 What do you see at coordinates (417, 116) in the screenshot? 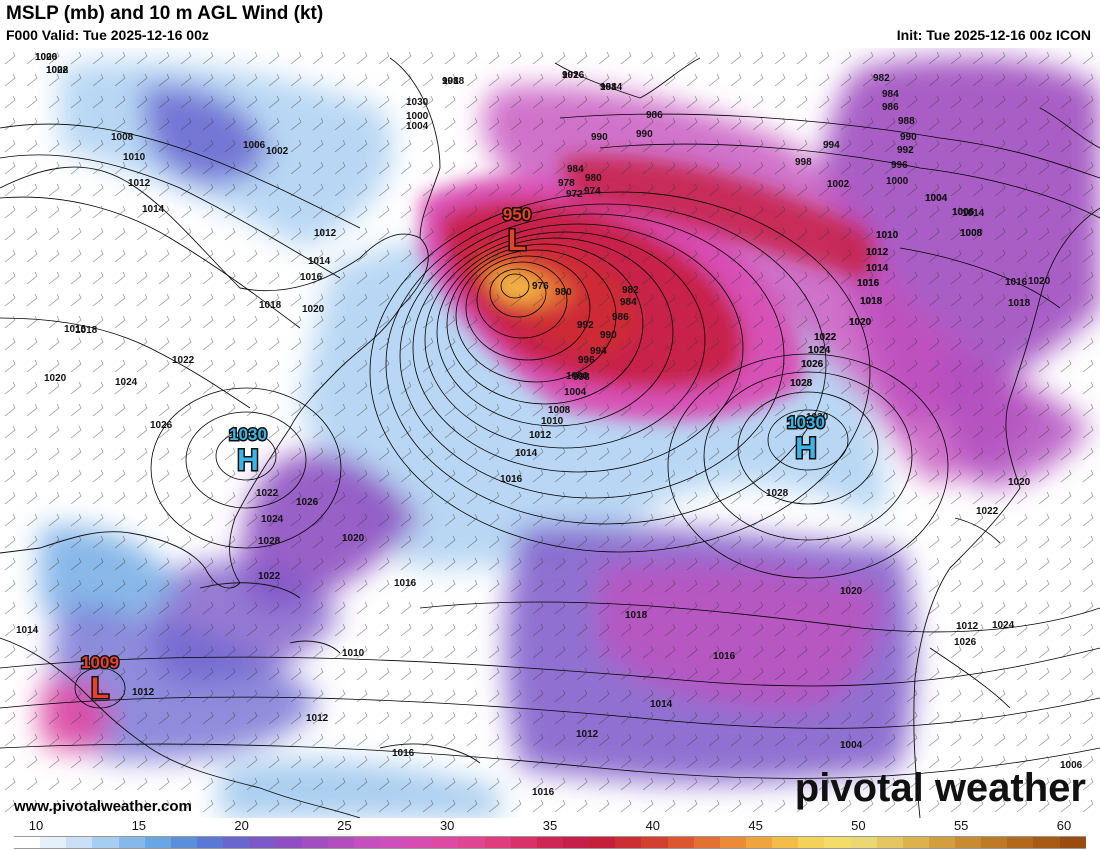
I see `isobar-label: 1000` at bounding box center [417, 116].